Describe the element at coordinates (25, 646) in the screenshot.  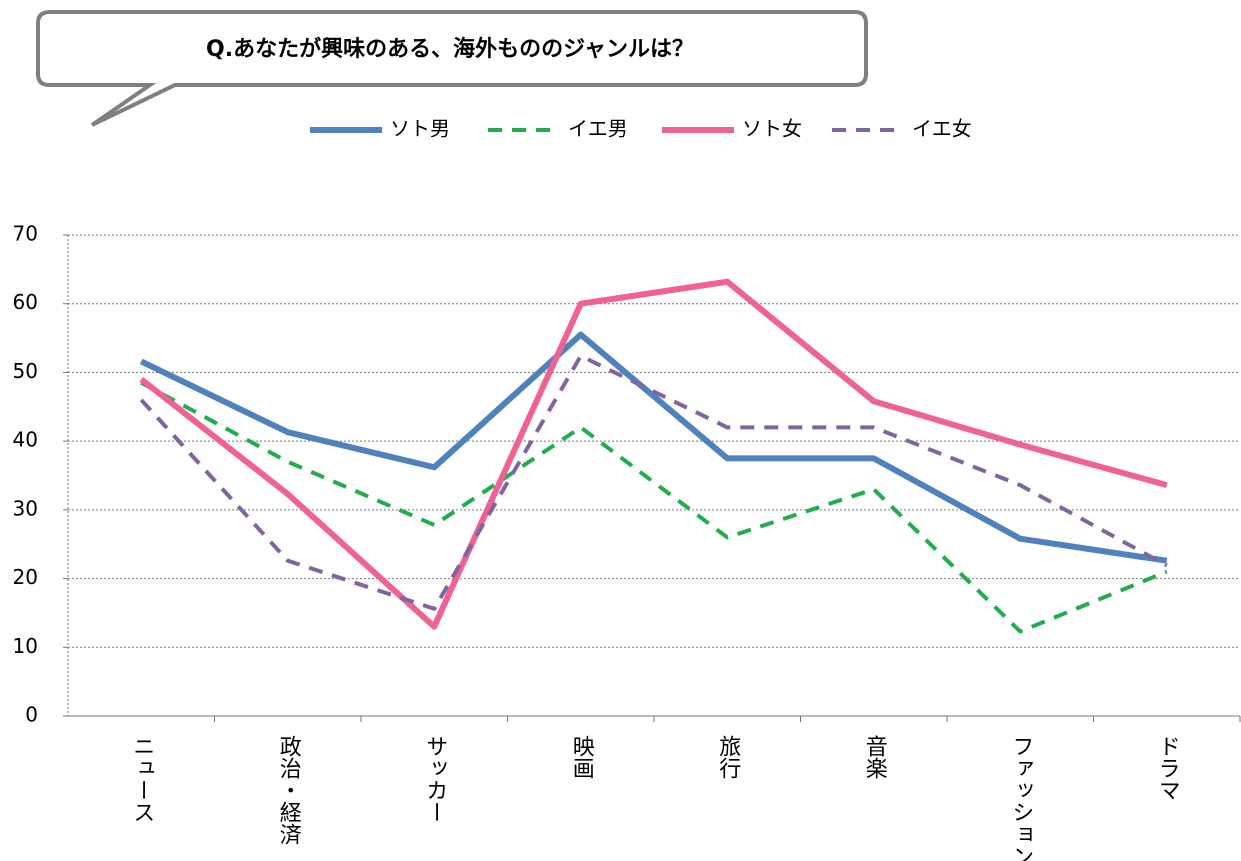
I see `y-tick-label: 10` at that location.